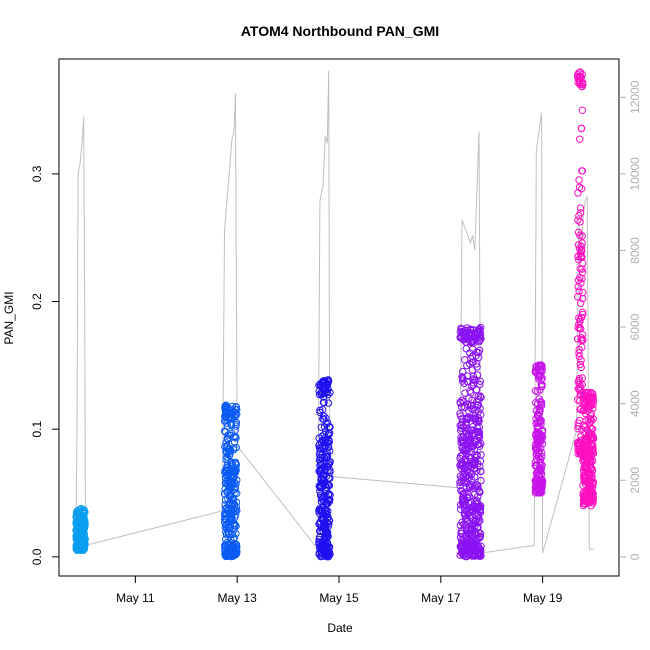 This screenshot has width=650, height=650. What do you see at coordinates (238, 598) in the screenshot?
I see `x-tick-label-1: May 13` at bounding box center [238, 598].